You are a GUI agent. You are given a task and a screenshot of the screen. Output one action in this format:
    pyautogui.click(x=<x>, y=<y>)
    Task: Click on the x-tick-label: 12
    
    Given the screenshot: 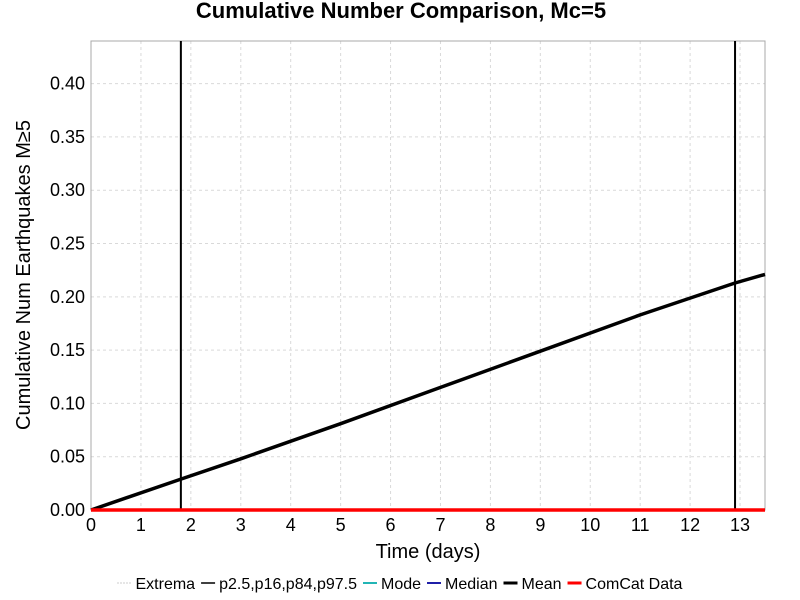 What is the action you would take?
    pyautogui.click(x=690, y=525)
    